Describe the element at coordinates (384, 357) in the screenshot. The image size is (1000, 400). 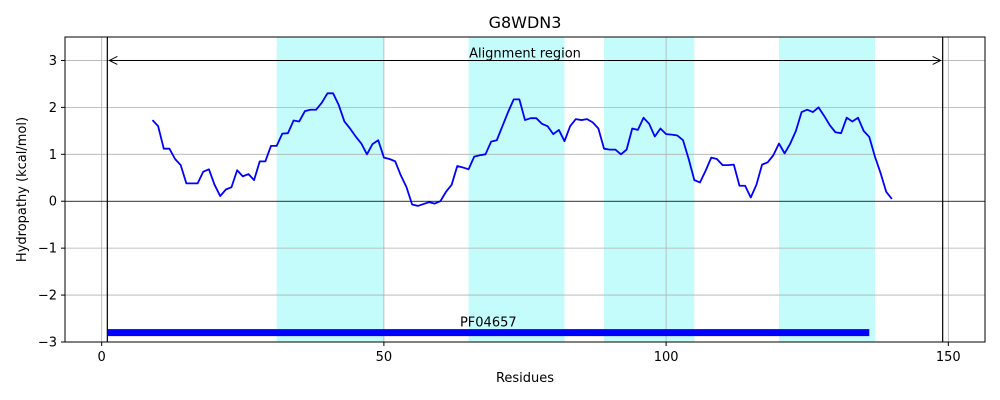
I see `x-tick-label: 50` at that location.